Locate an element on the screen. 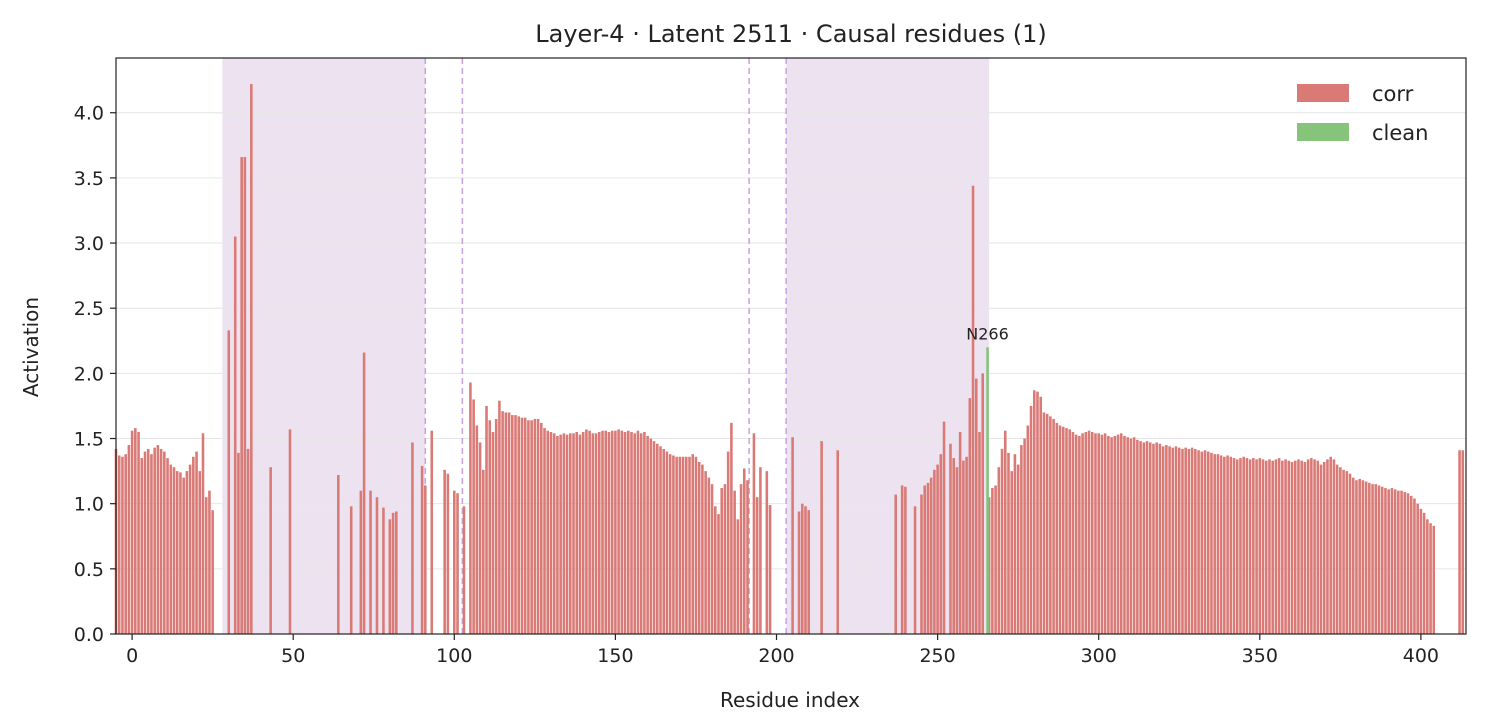  legend: corr clean is located at coordinates (1362, 113).